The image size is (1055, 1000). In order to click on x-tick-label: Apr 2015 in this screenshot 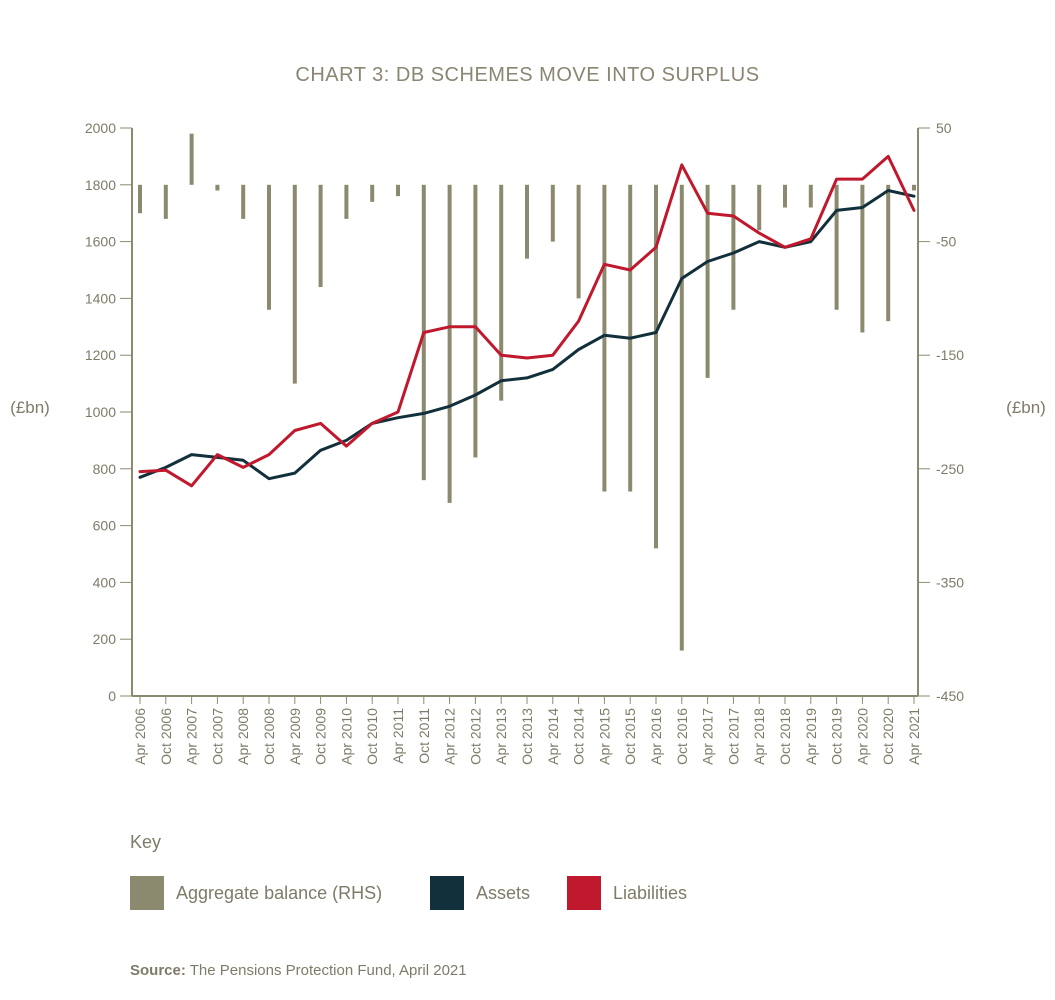, I will do `click(604, 736)`.